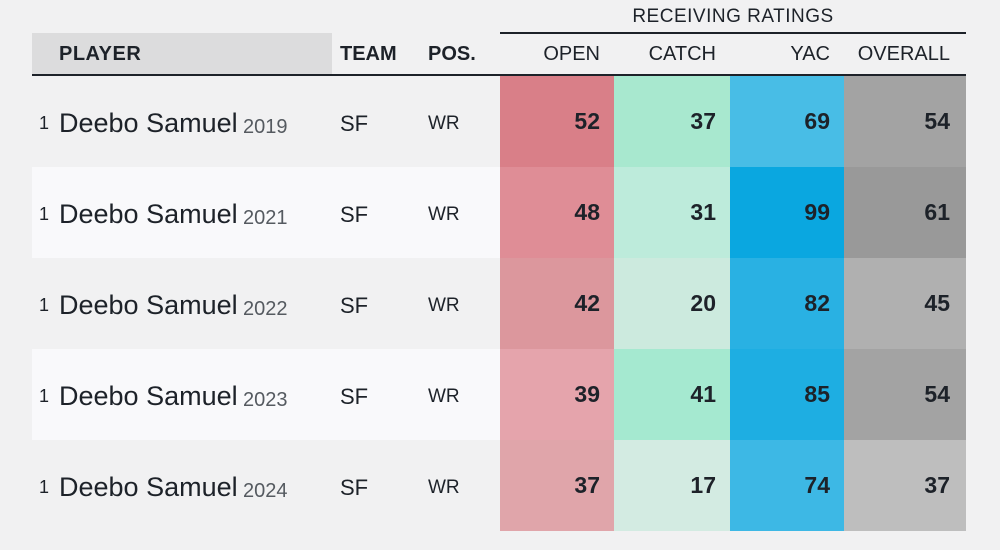 The height and width of the screenshot is (550, 1000). Describe the element at coordinates (787, 394) in the screenshot. I see `cell-yac: 85` at that location.